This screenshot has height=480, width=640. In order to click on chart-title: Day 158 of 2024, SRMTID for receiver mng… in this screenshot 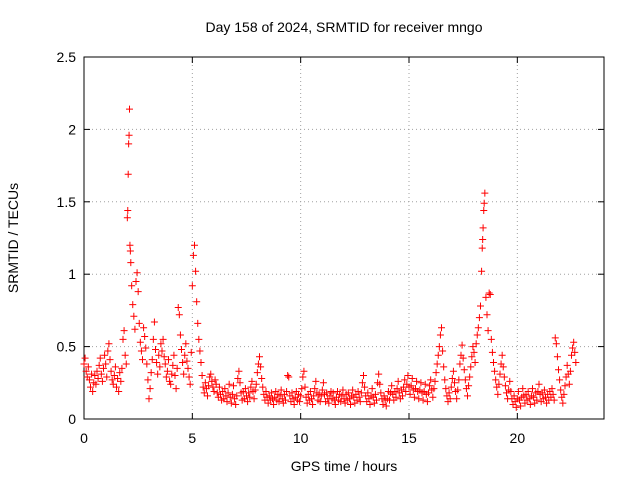, I will do `click(343, 27)`.